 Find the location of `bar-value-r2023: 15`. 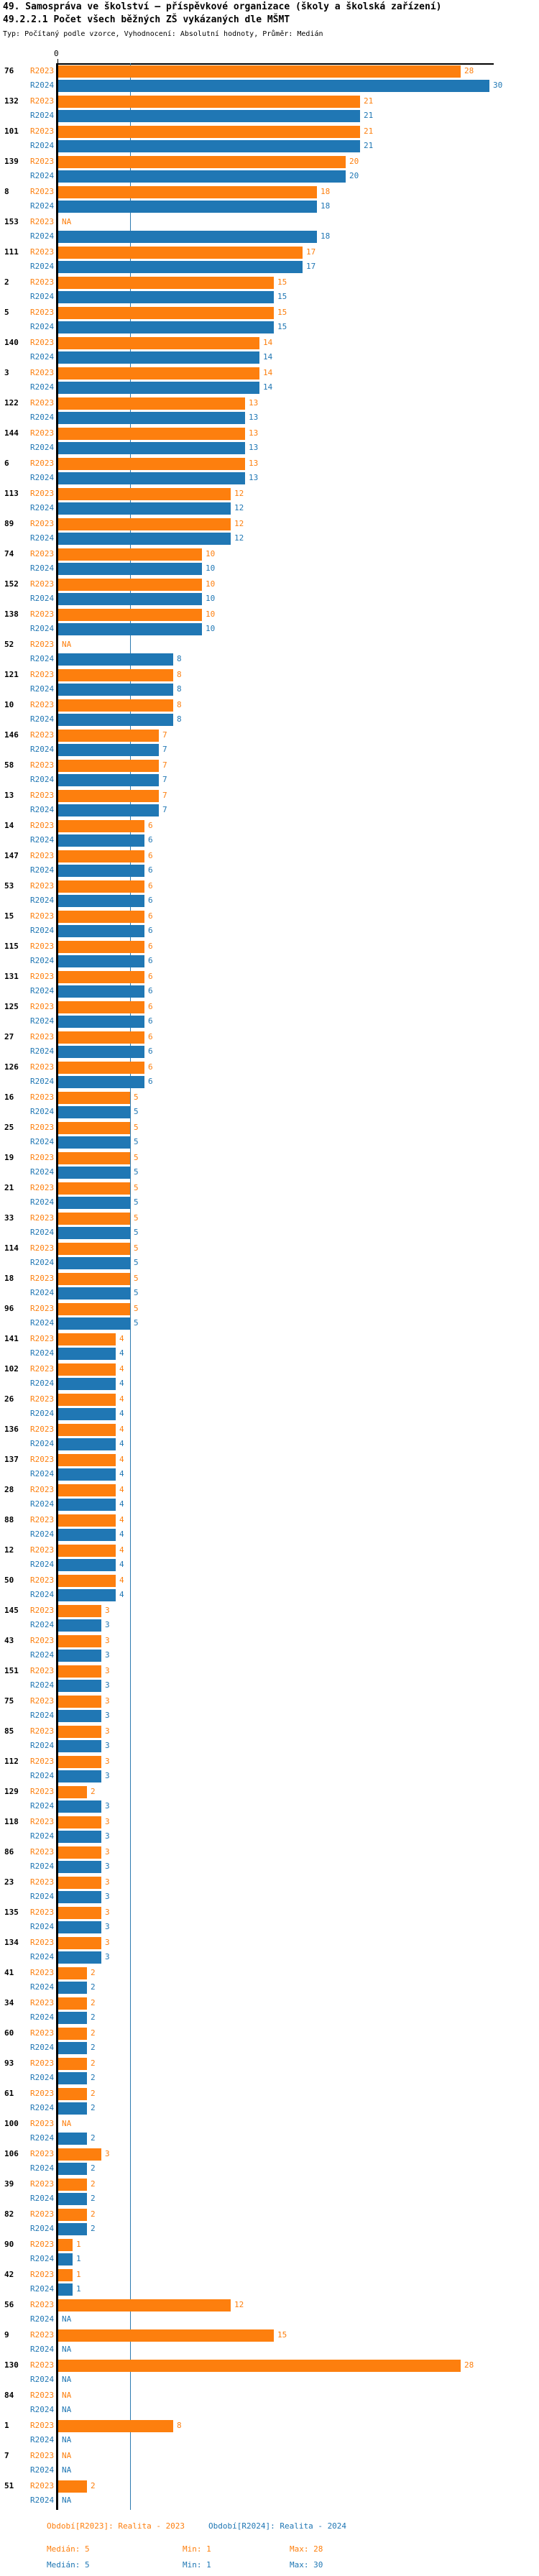

bar-value-r2023: 15 is located at coordinates (282, 2335).